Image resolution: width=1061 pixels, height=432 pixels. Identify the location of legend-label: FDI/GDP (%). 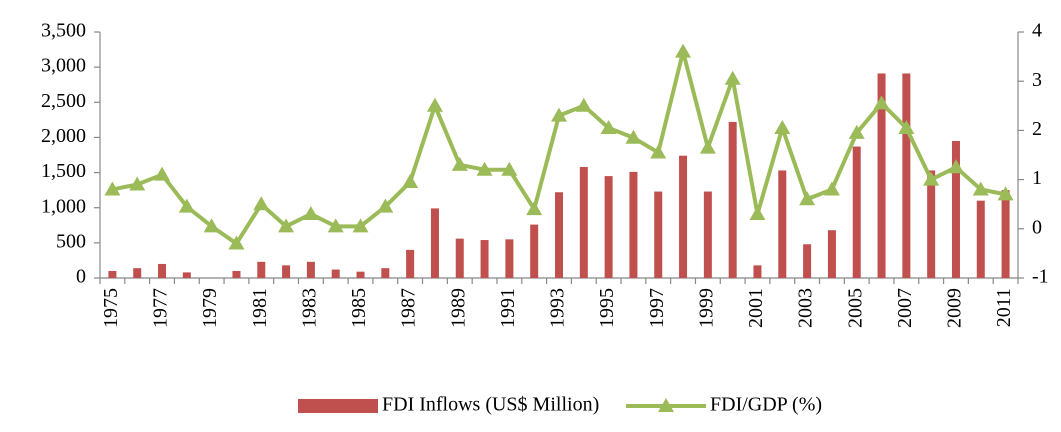
(766, 405).